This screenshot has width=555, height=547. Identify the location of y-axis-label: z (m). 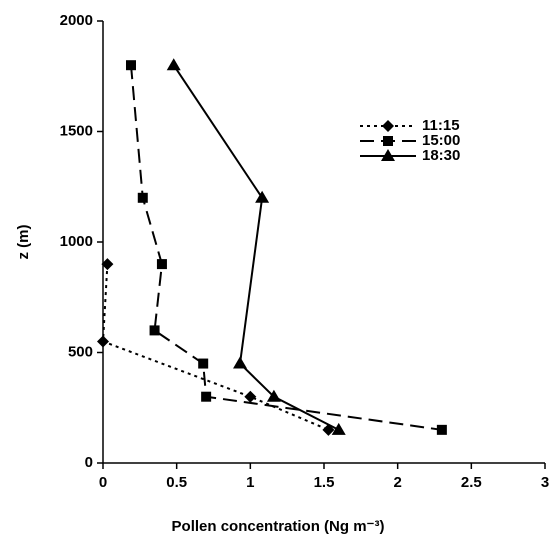
(23, 242).